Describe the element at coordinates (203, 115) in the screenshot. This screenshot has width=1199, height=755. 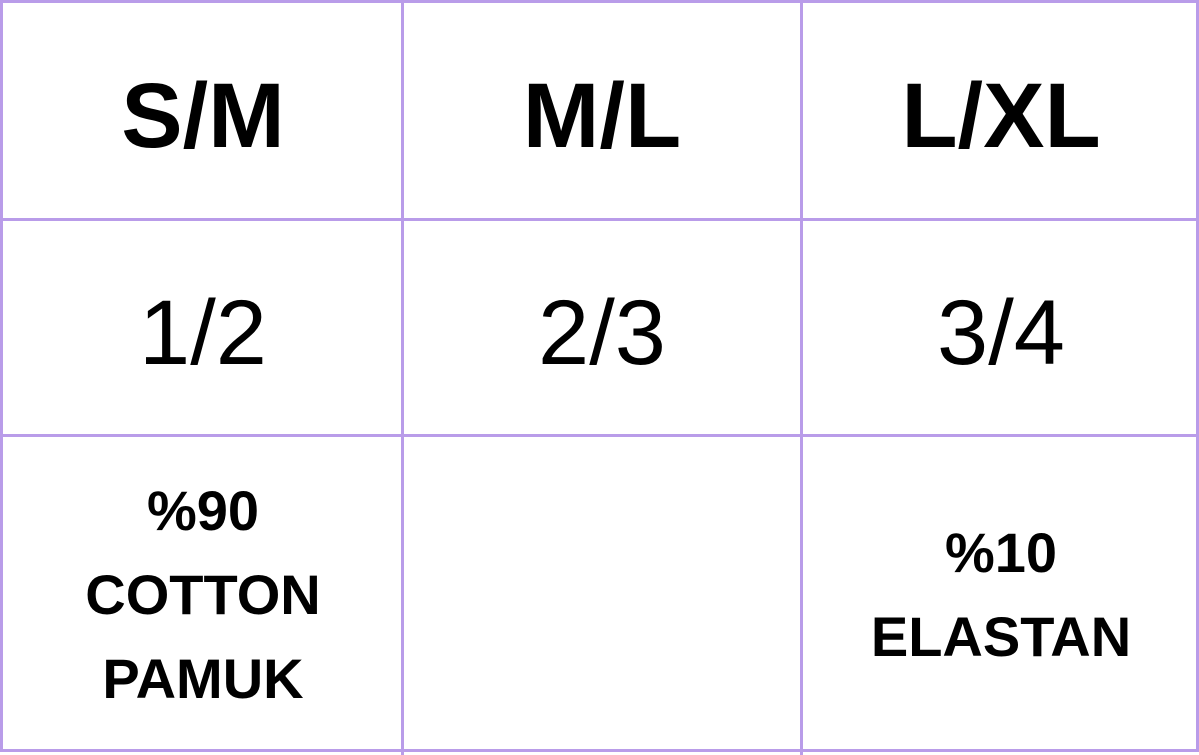
I see `header-size-sm: S/M` at that location.